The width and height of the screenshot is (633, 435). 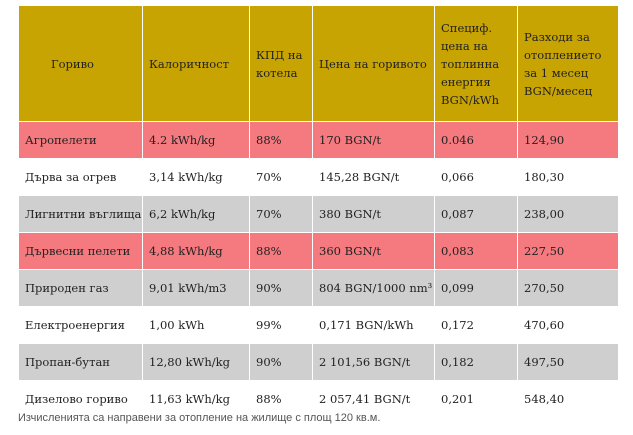 I want to click on calorific-value-cell: 4.2 kWh/kg, so click(x=196, y=140).